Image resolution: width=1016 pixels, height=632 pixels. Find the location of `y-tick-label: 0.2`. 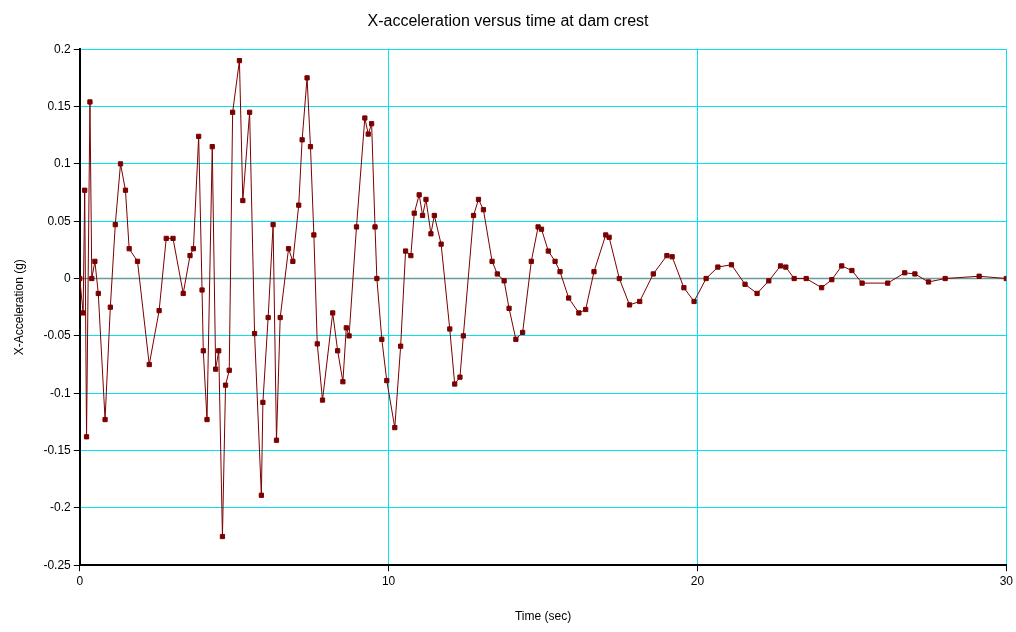

y-tick-label: 0.2 is located at coordinates (63, 48).